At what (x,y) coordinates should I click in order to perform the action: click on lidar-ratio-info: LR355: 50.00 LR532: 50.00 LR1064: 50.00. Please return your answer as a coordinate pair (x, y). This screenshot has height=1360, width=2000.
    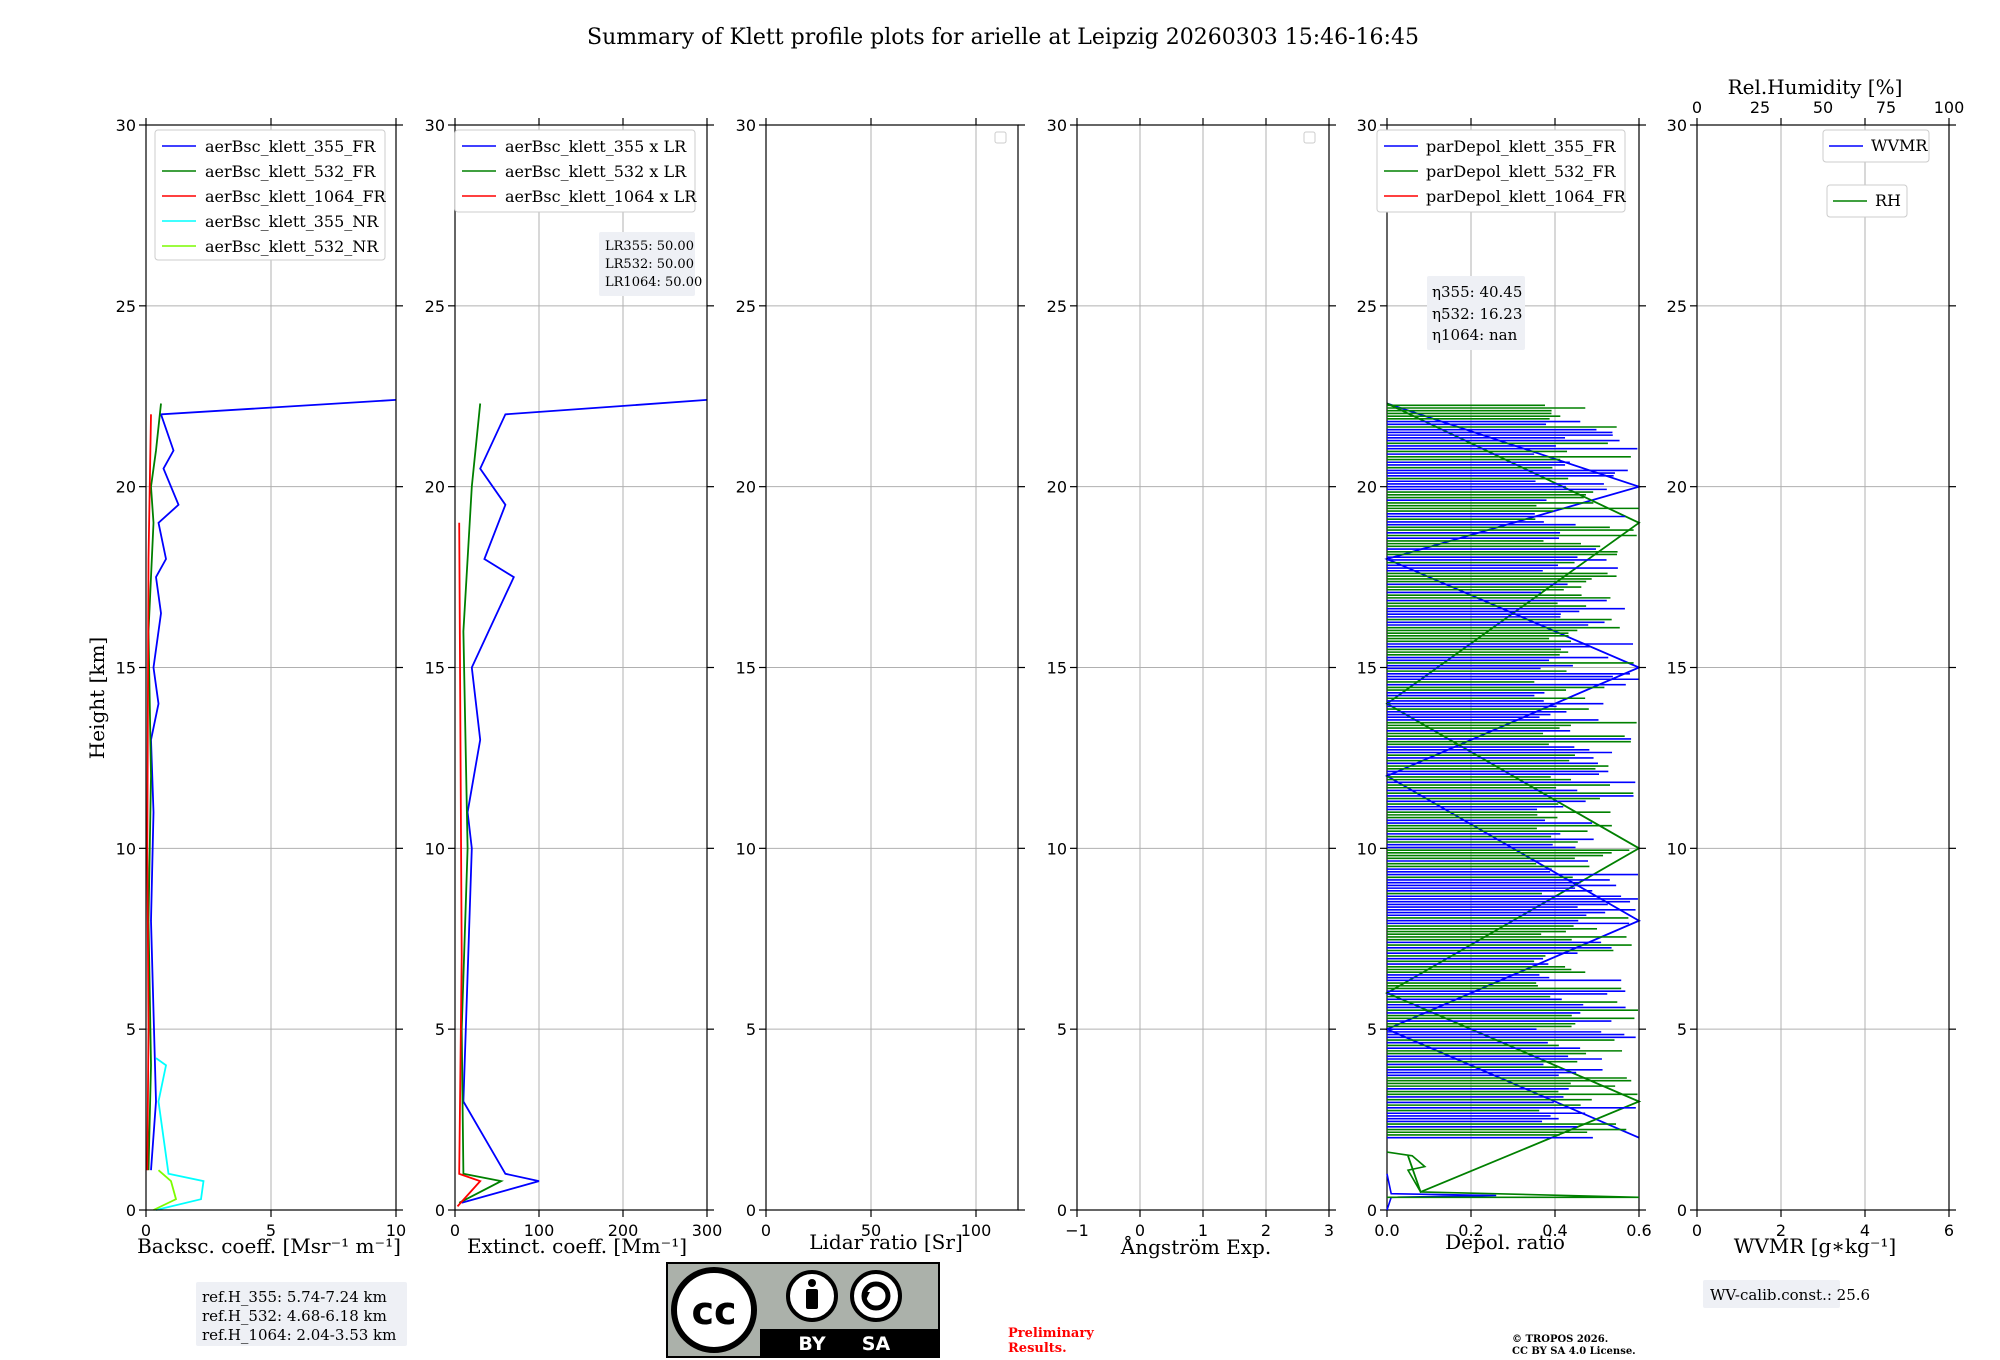
    Looking at the image, I should click on (650, 264).